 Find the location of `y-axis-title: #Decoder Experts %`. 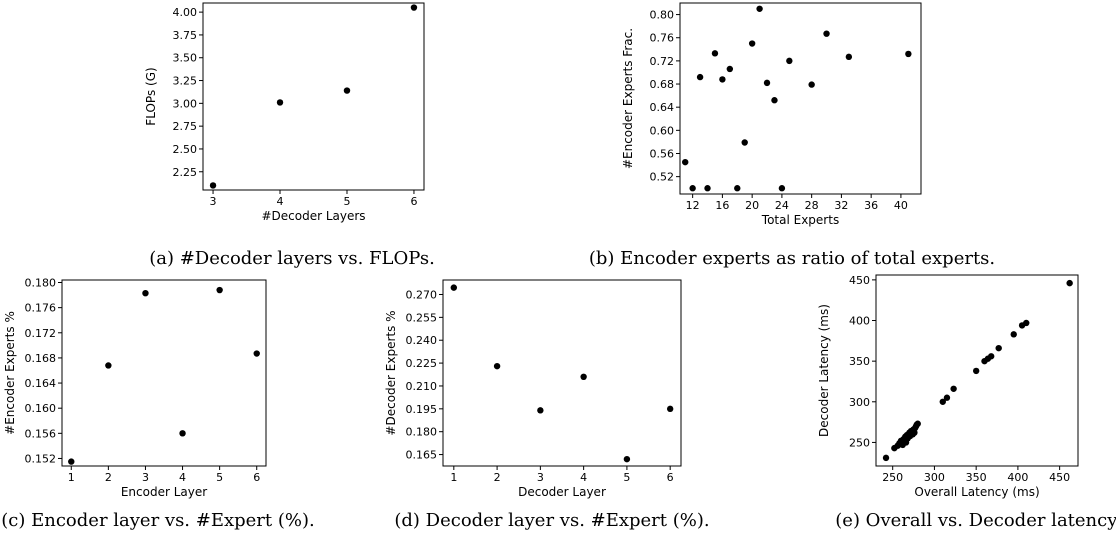

y-axis-title: #Decoder Experts % is located at coordinates (391, 372).